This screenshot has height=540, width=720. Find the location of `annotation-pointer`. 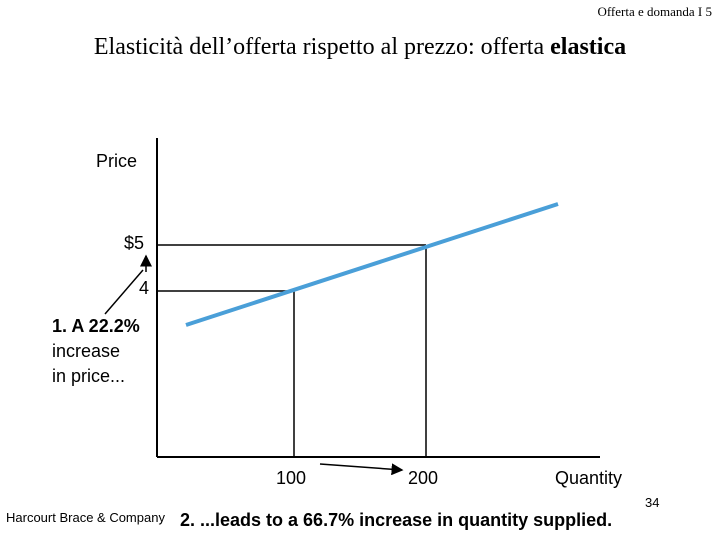

annotation-pointer is located at coordinates (124, 292).